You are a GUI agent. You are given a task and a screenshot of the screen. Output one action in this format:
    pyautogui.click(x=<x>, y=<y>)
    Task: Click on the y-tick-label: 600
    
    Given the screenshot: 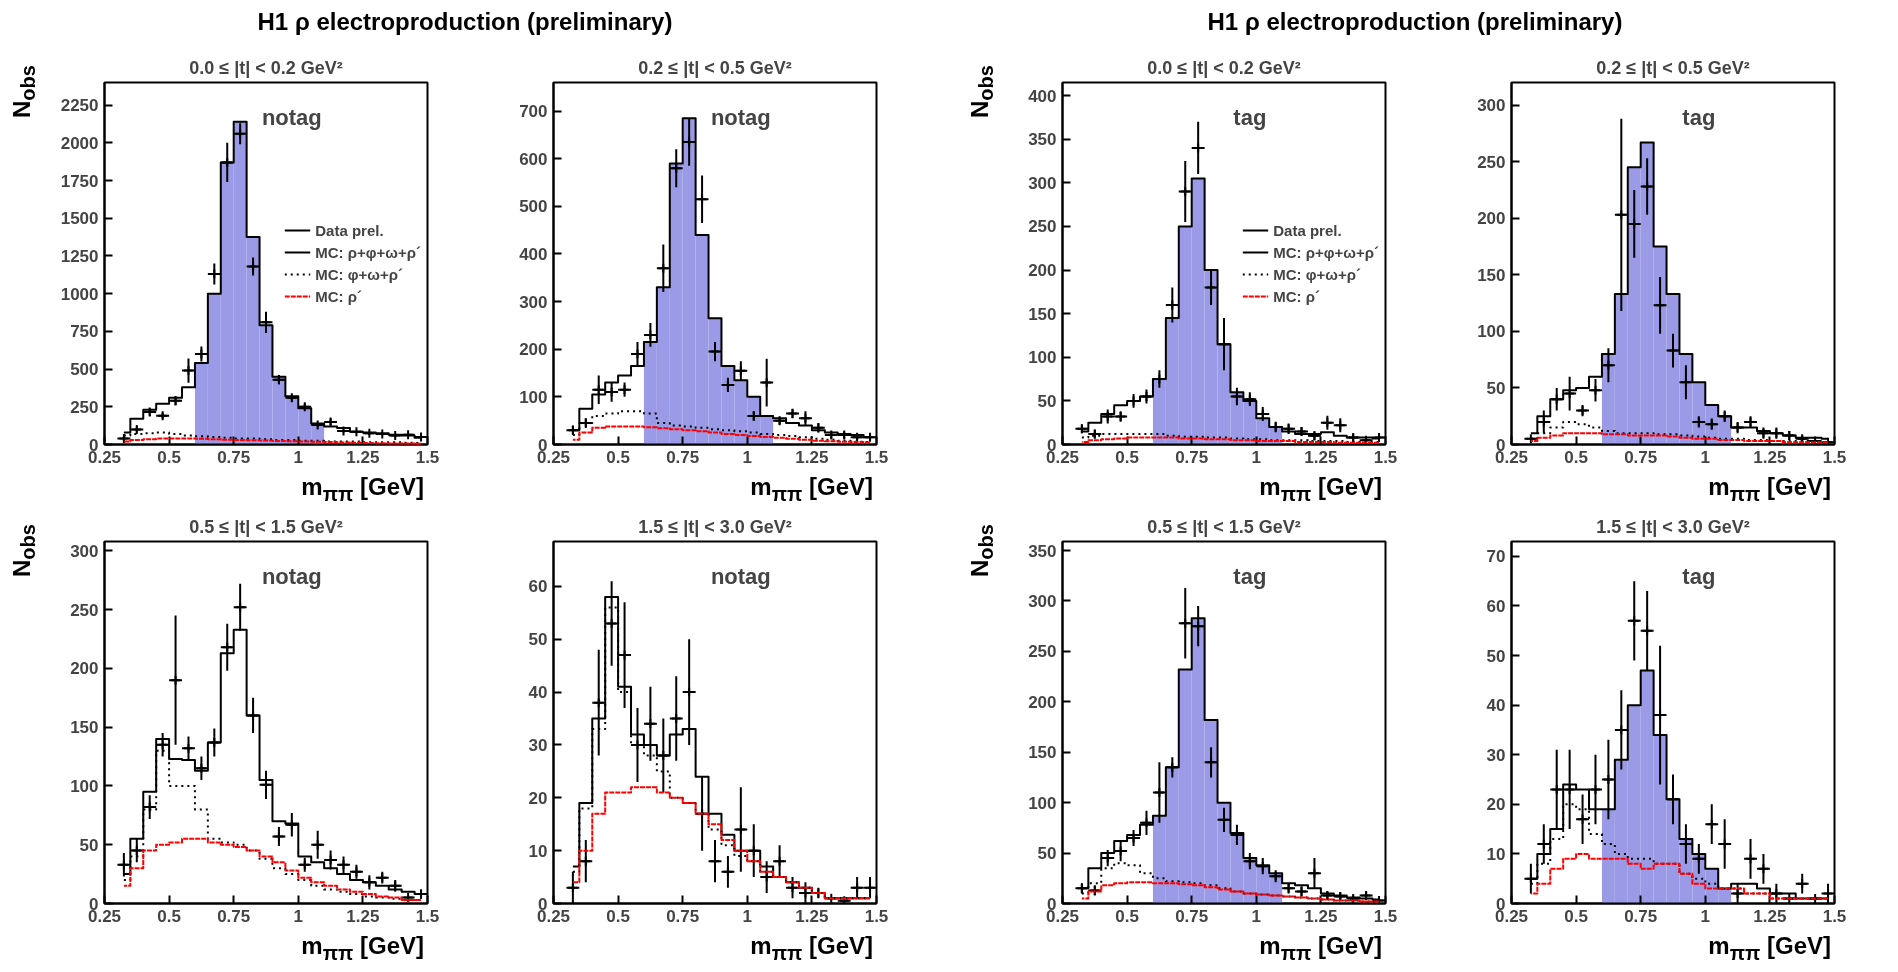 What is the action you would take?
    pyautogui.click(x=533, y=159)
    